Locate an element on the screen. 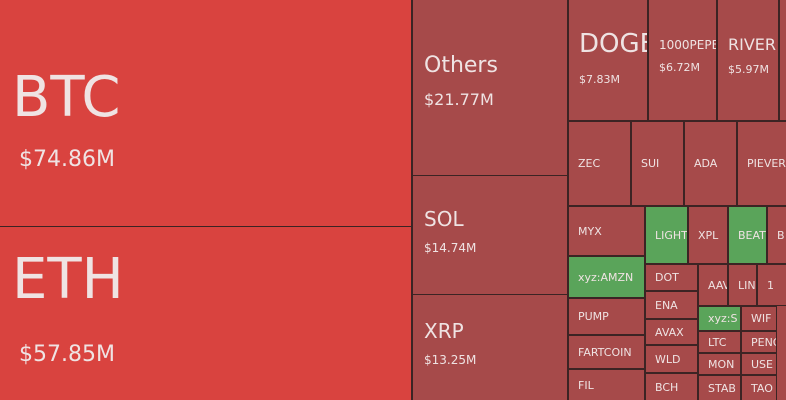 Image resolution: width=786 pixels, height=400 pixels. tile: XPL is located at coordinates (708, 235).